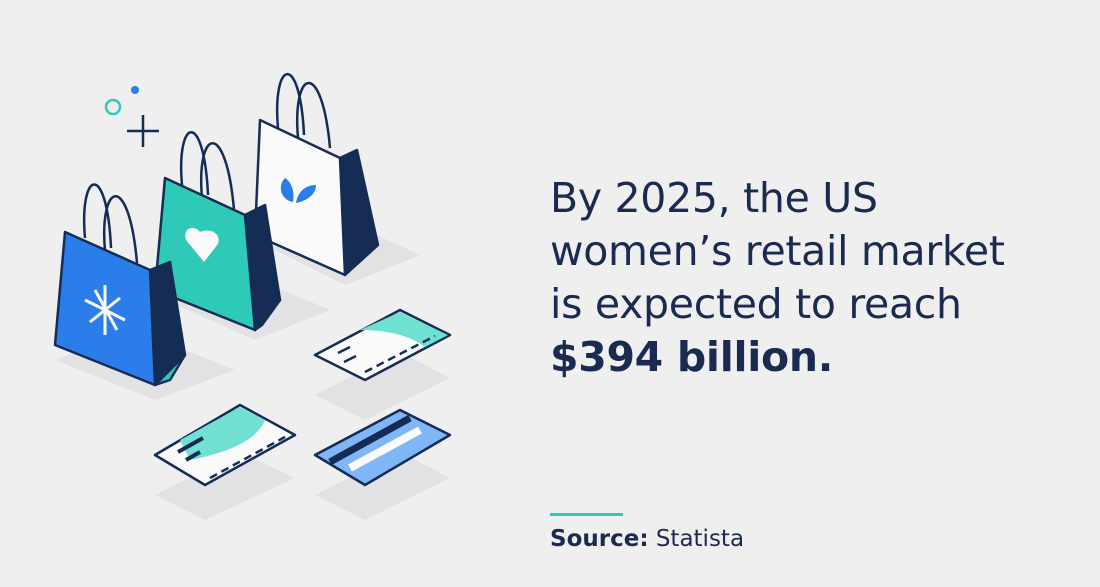  Describe the element at coordinates (586, 514) in the screenshot. I see `divider` at that location.